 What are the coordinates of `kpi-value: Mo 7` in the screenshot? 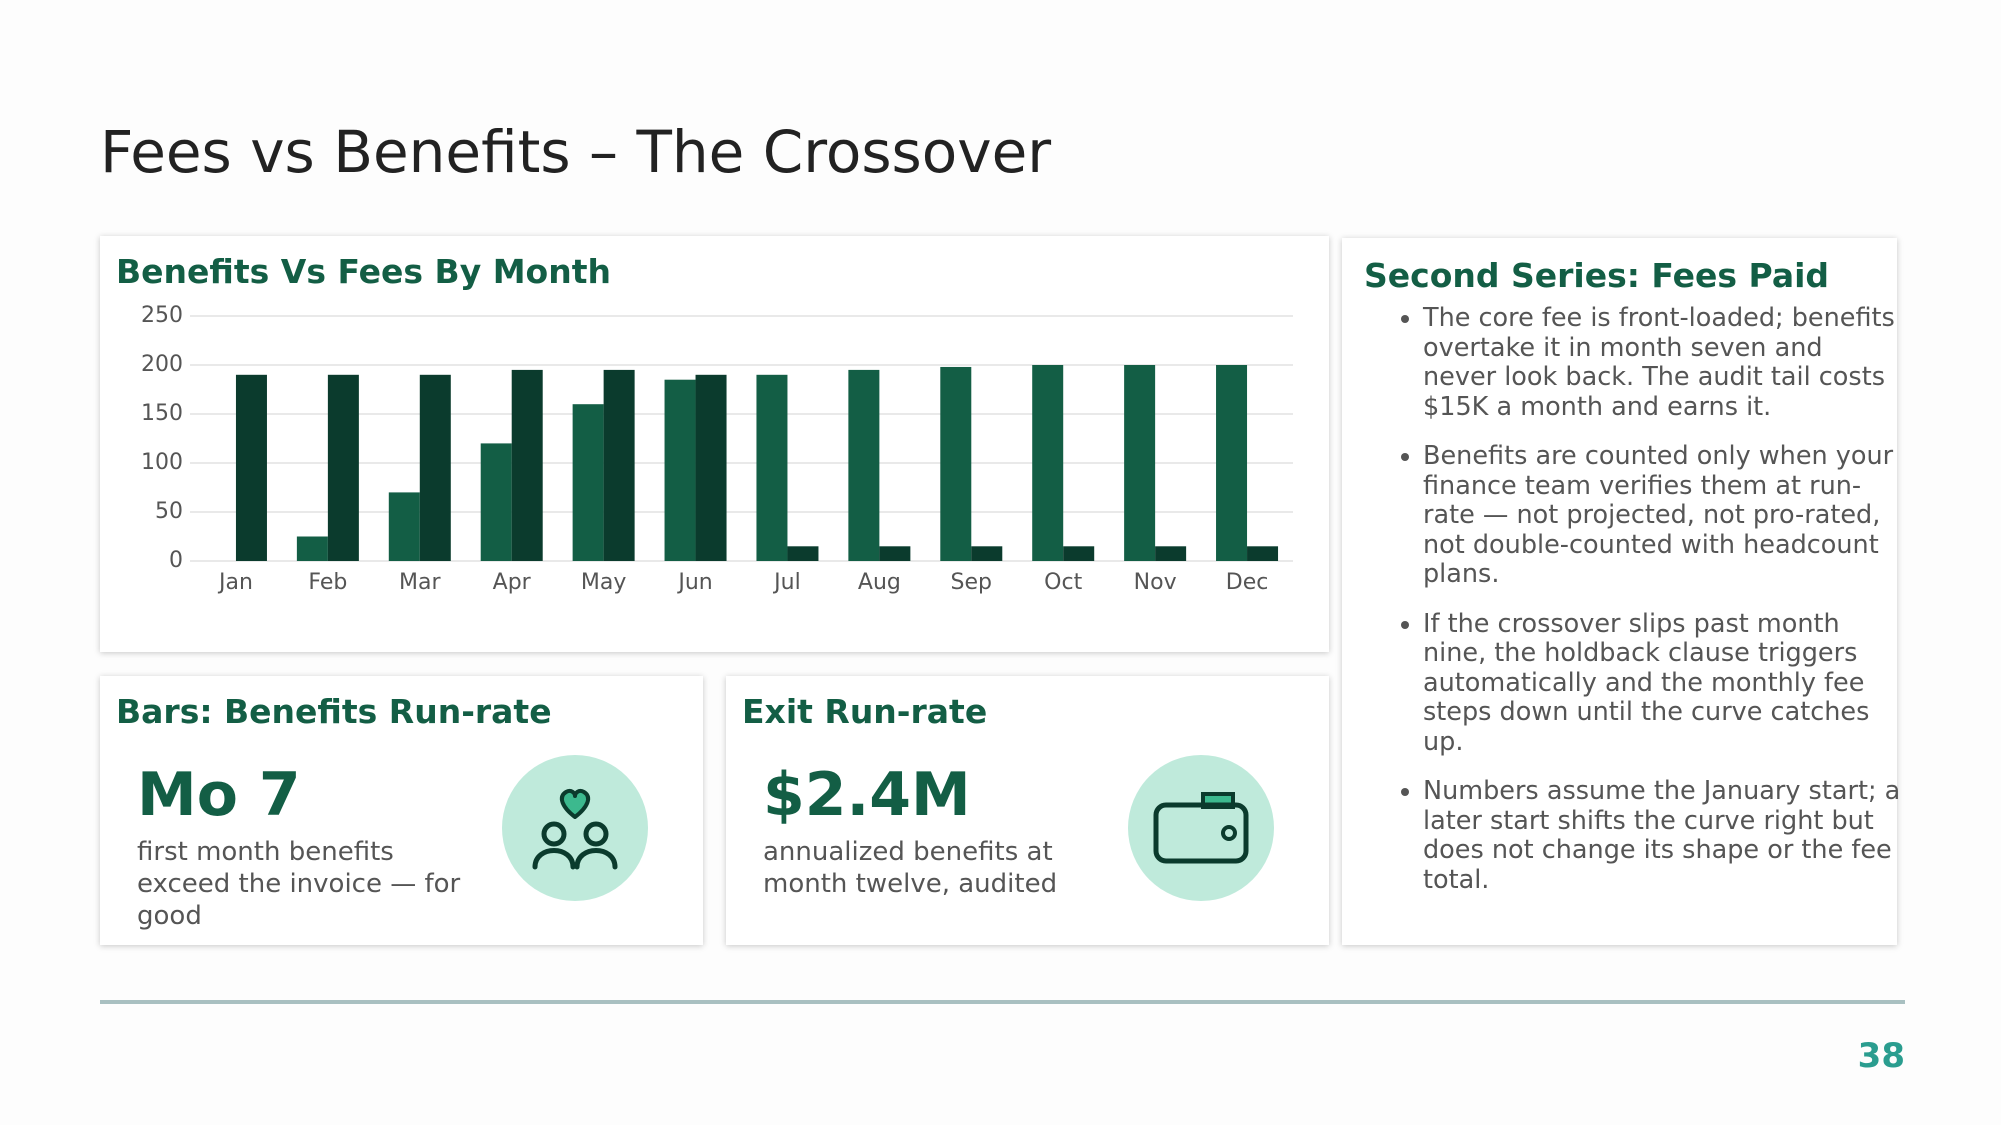 It's located at (219, 795).